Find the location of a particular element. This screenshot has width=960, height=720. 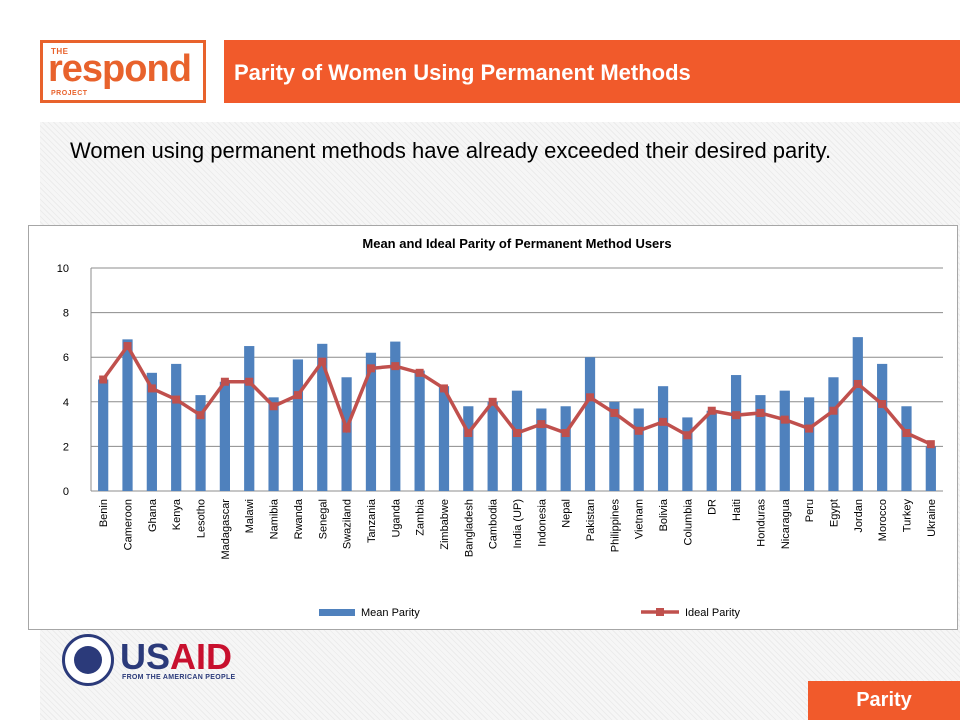

x-tick-label: Philippines is located at coordinates (615, 526).